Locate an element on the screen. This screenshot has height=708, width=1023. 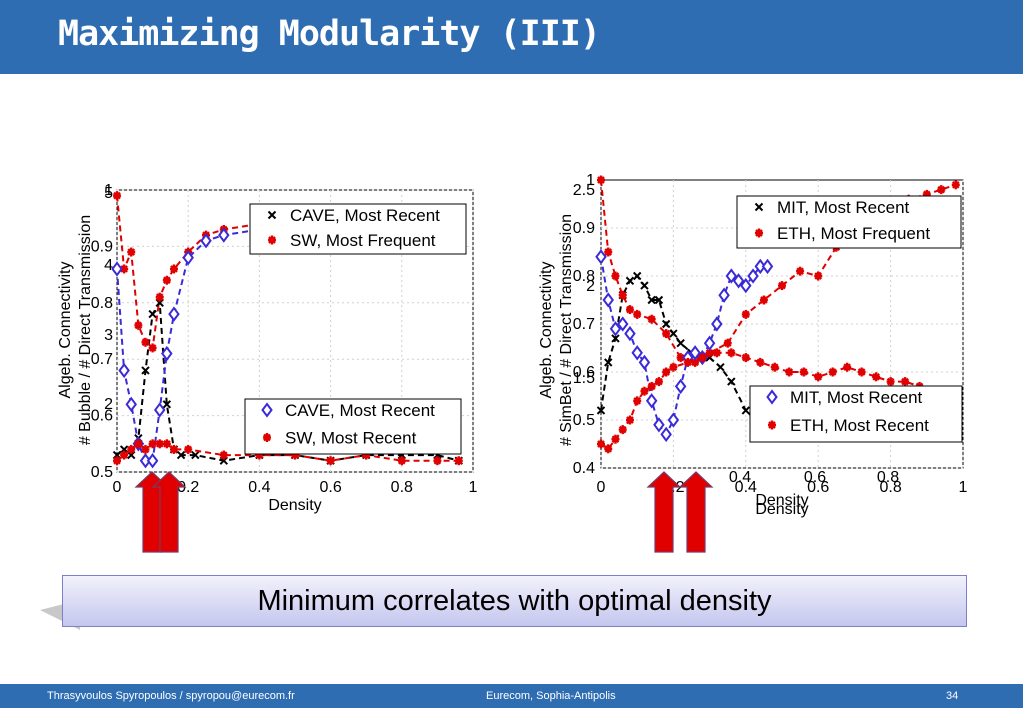
y-tick-label: 0.7 is located at coordinates (102, 359).